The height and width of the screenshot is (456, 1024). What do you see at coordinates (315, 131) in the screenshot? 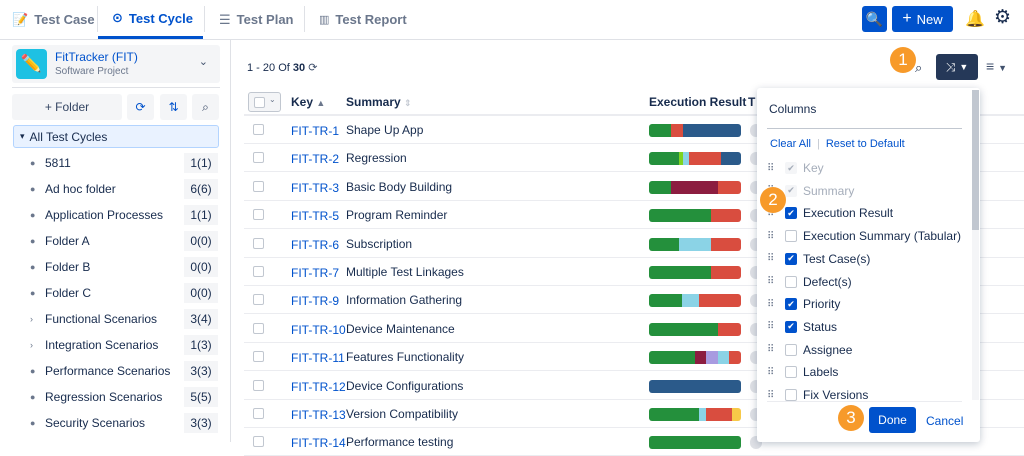
I see `cycle-key-link: FIT-TR-1` at bounding box center [315, 131].